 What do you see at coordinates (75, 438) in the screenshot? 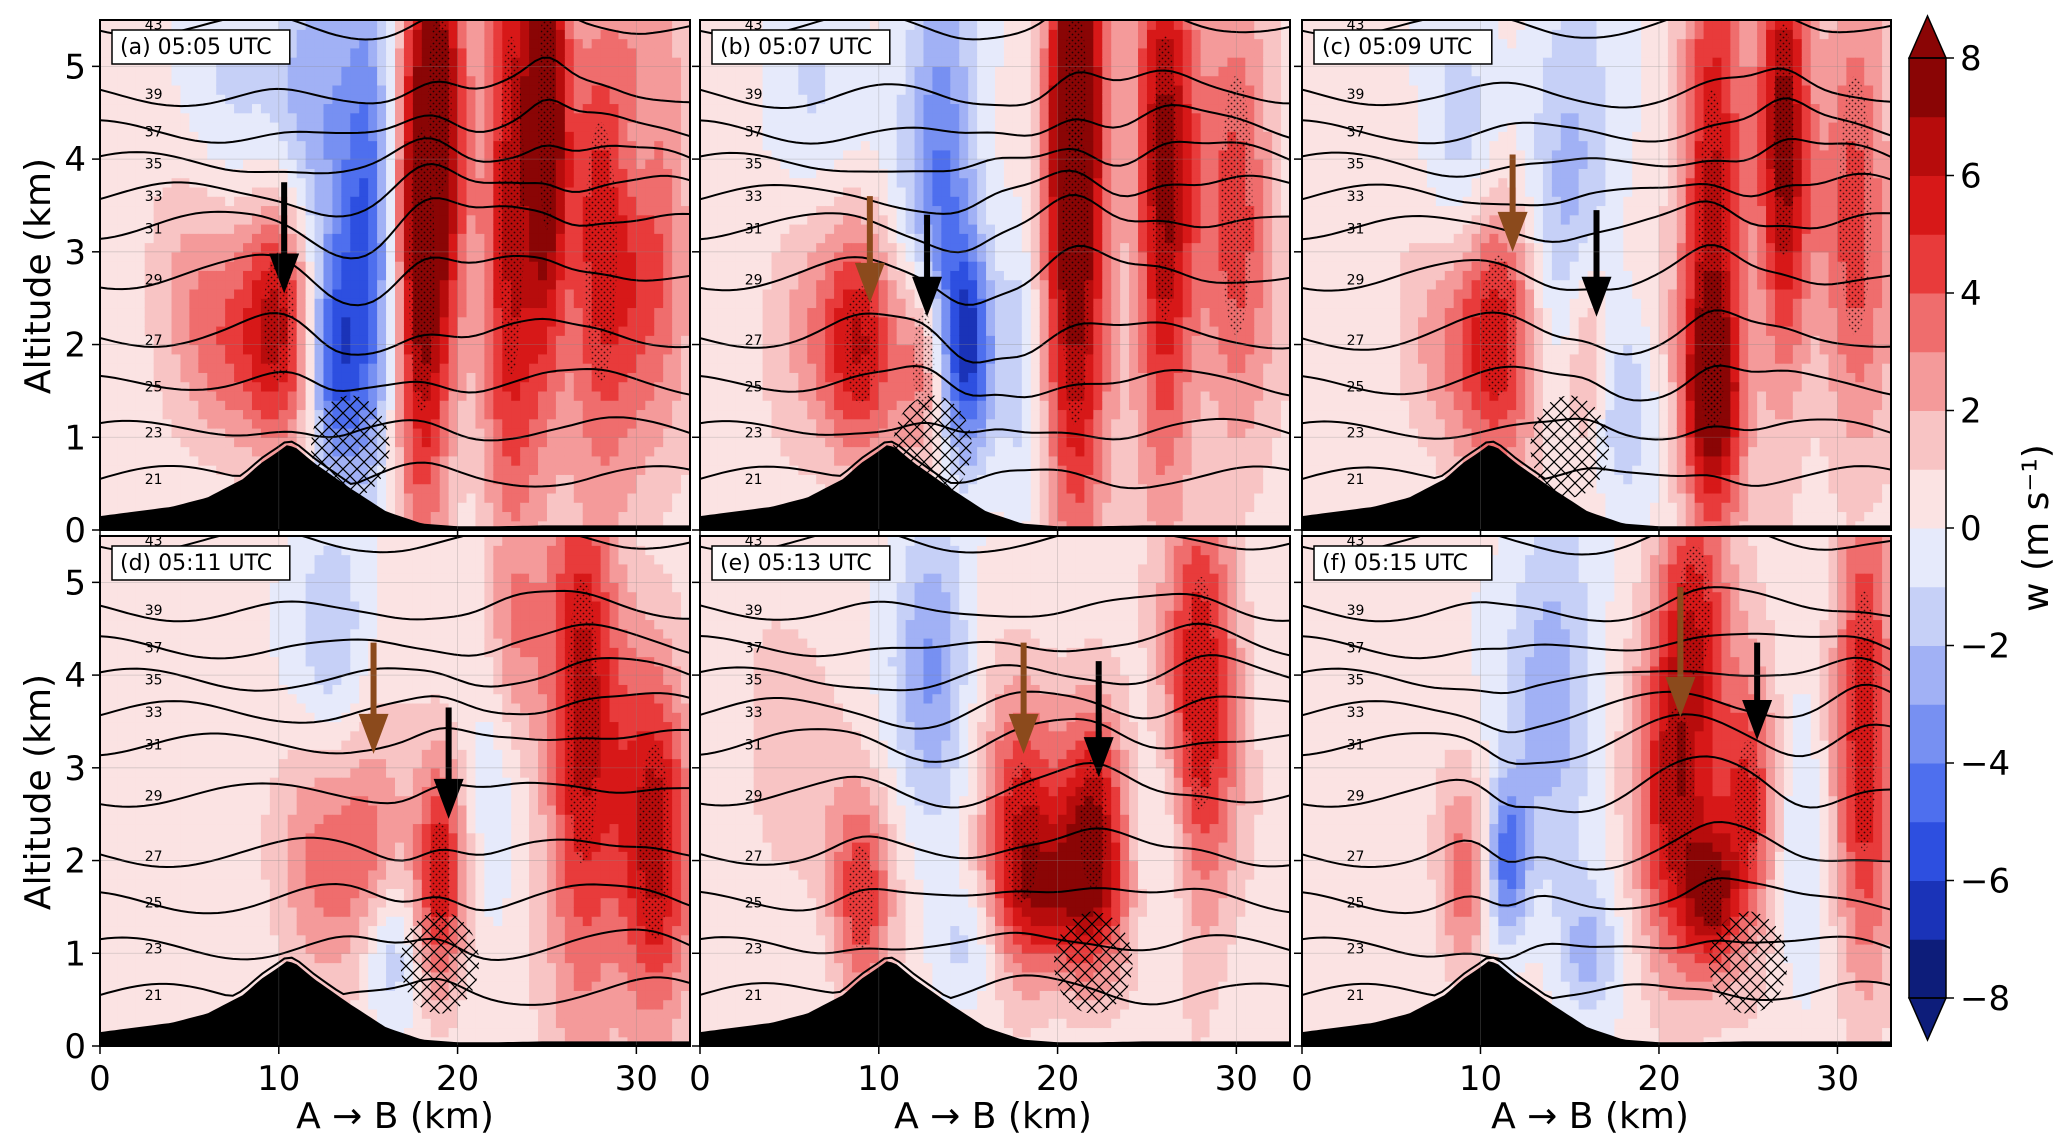
I see `y-tick-label: 1` at bounding box center [75, 438].